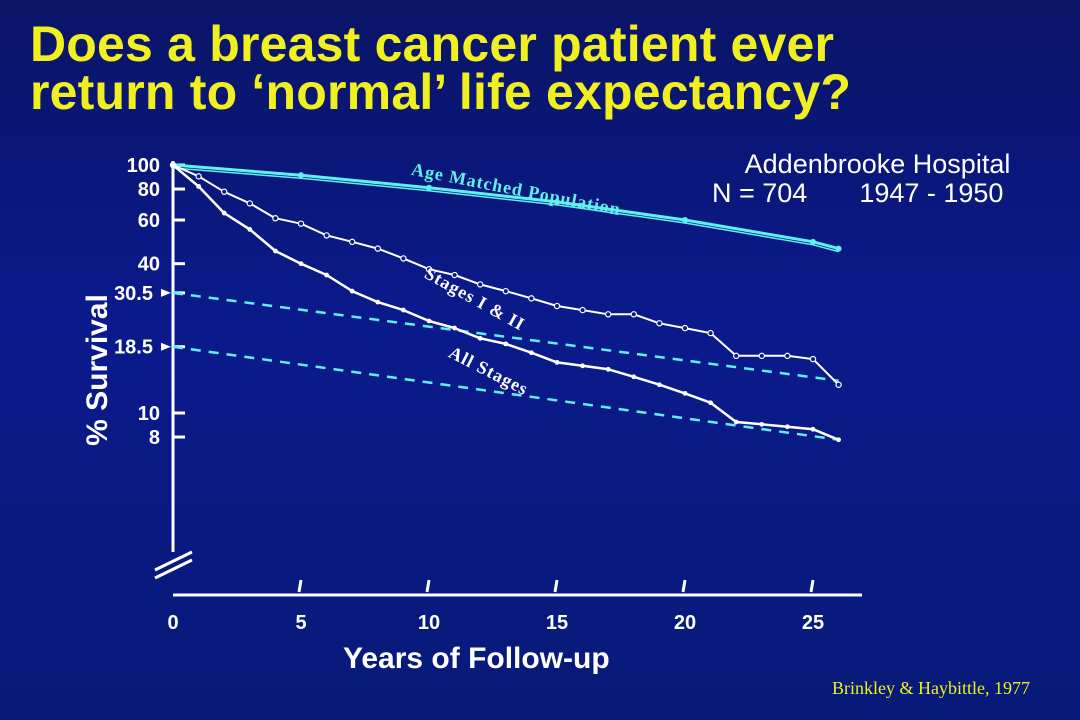 The image size is (1080, 720). What do you see at coordinates (476, 658) in the screenshot?
I see `x-axis-label: Years of Follow-up` at bounding box center [476, 658].